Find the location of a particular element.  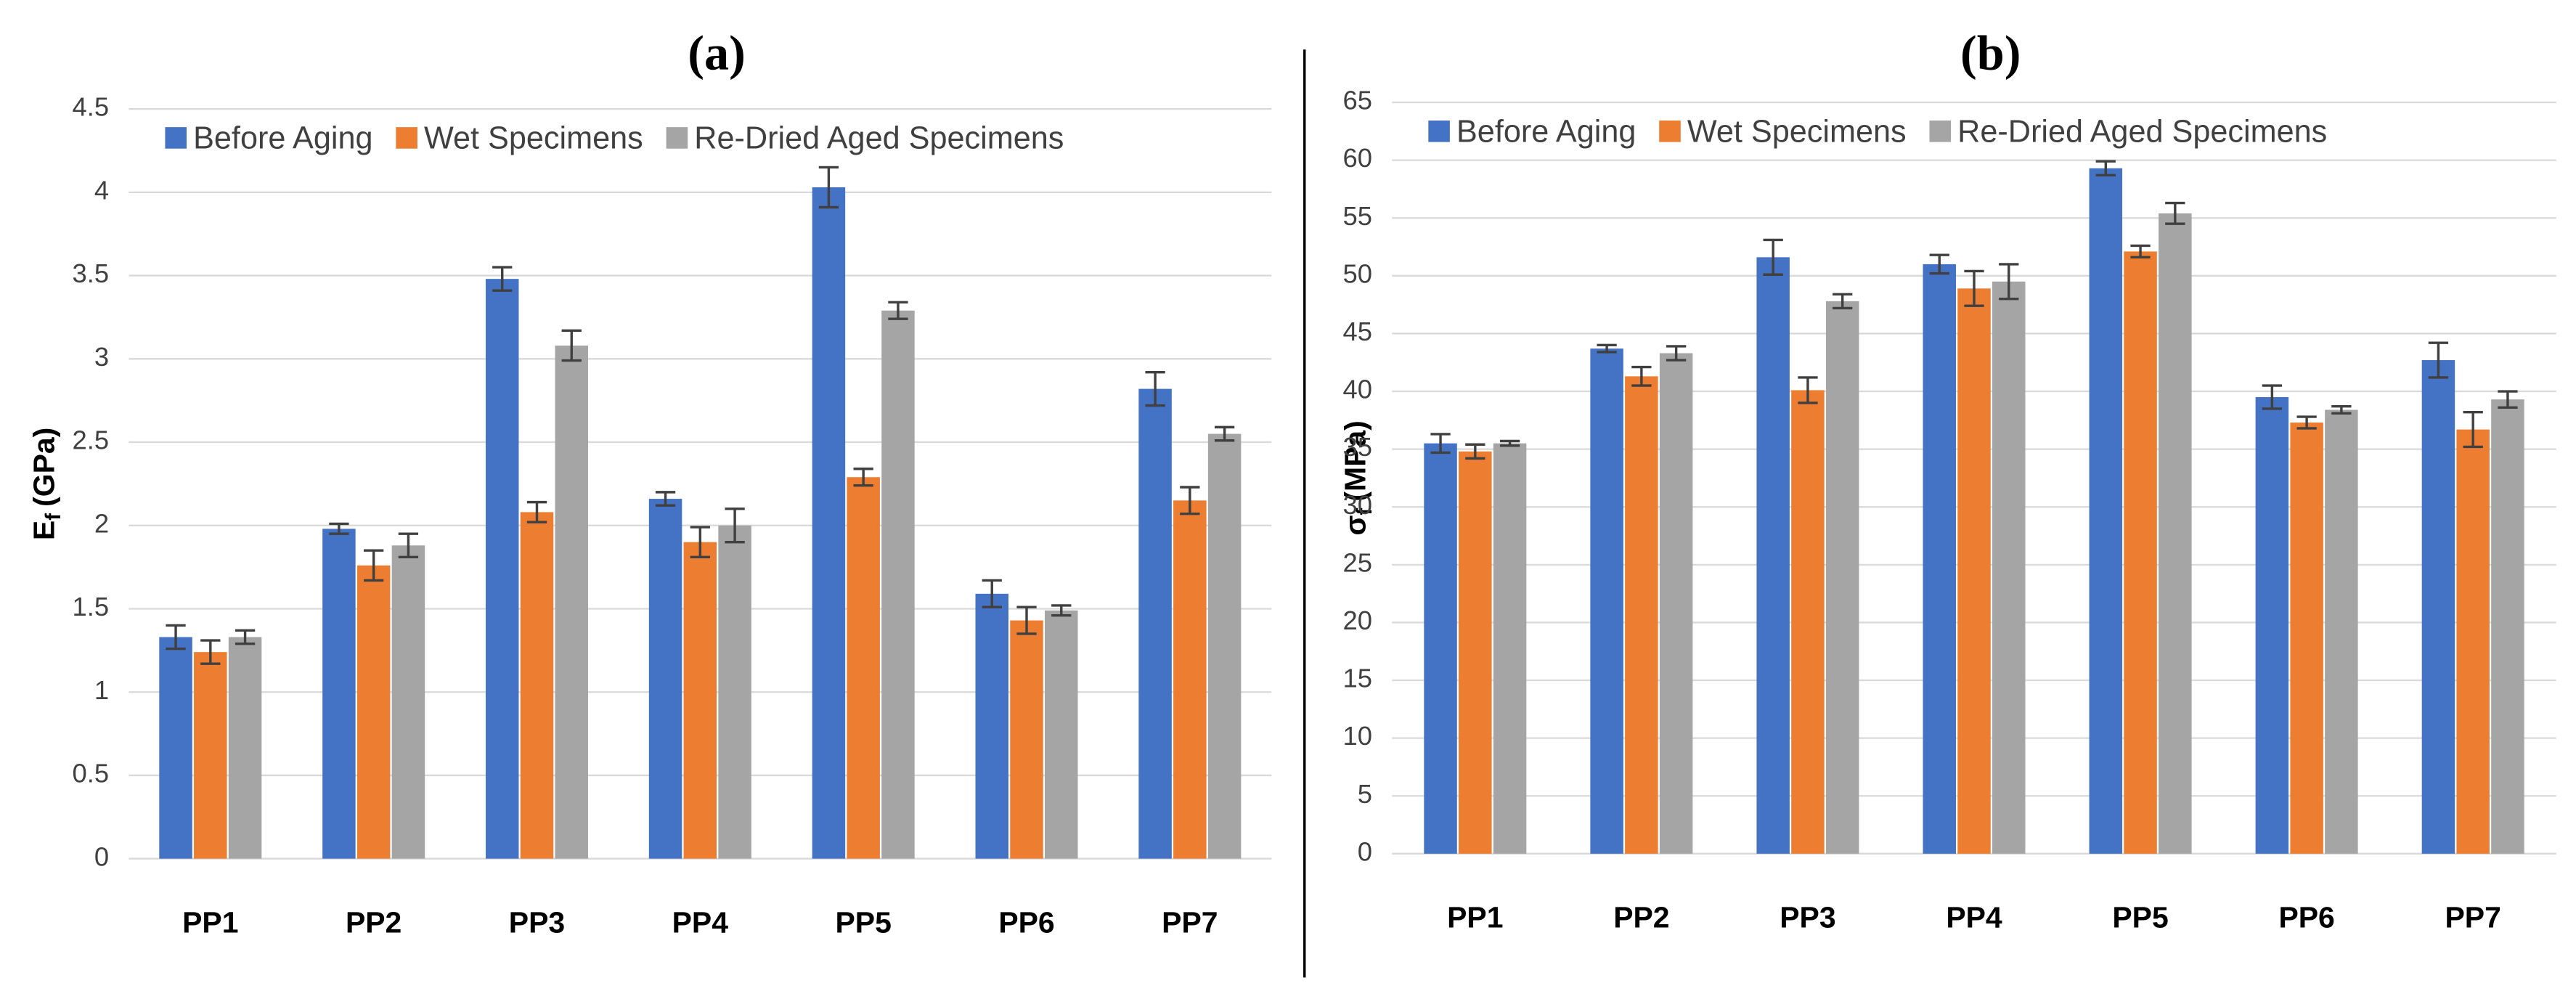

y-tick-label: 2 is located at coordinates (101, 523).